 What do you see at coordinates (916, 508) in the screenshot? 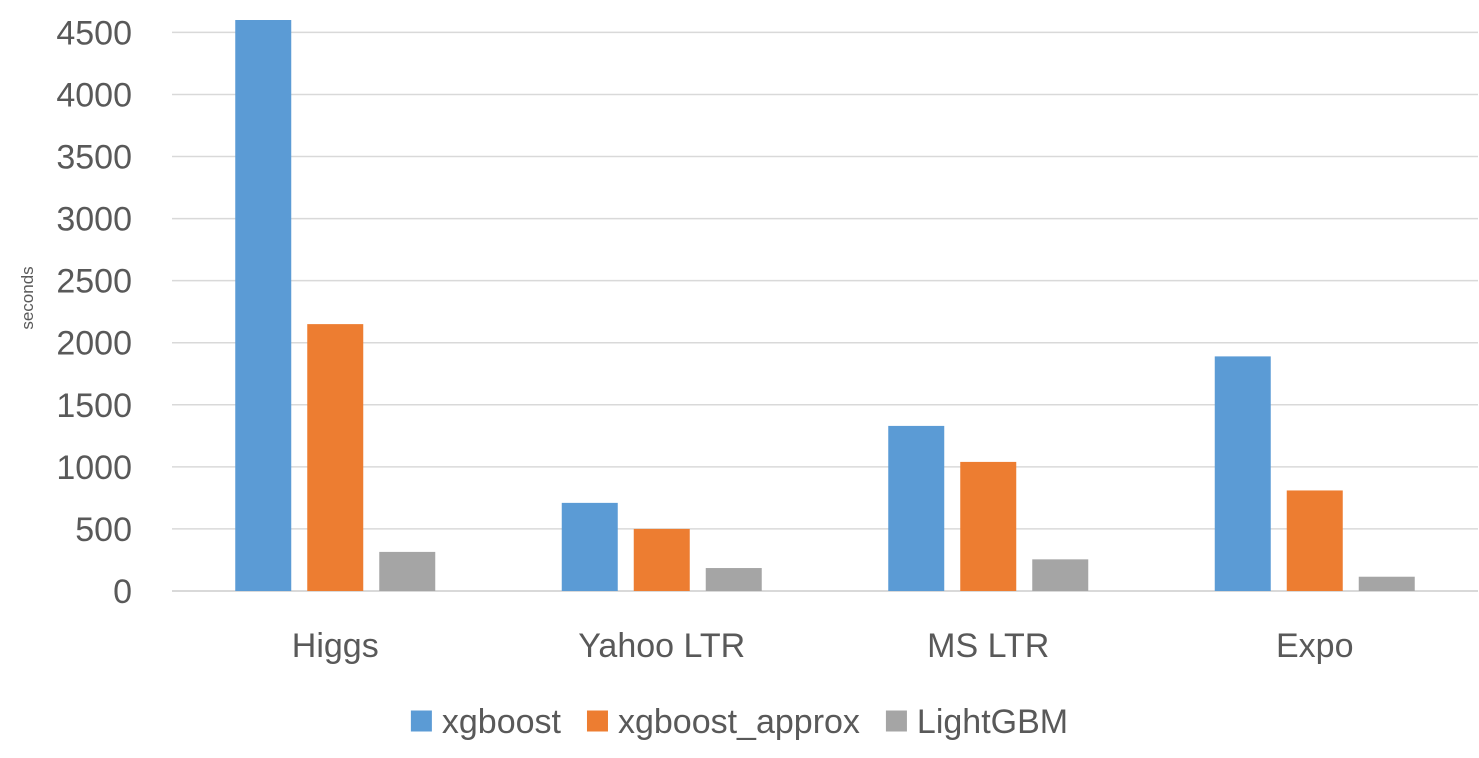
I see `bar-xgboost-ms-ltr` at bounding box center [916, 508].